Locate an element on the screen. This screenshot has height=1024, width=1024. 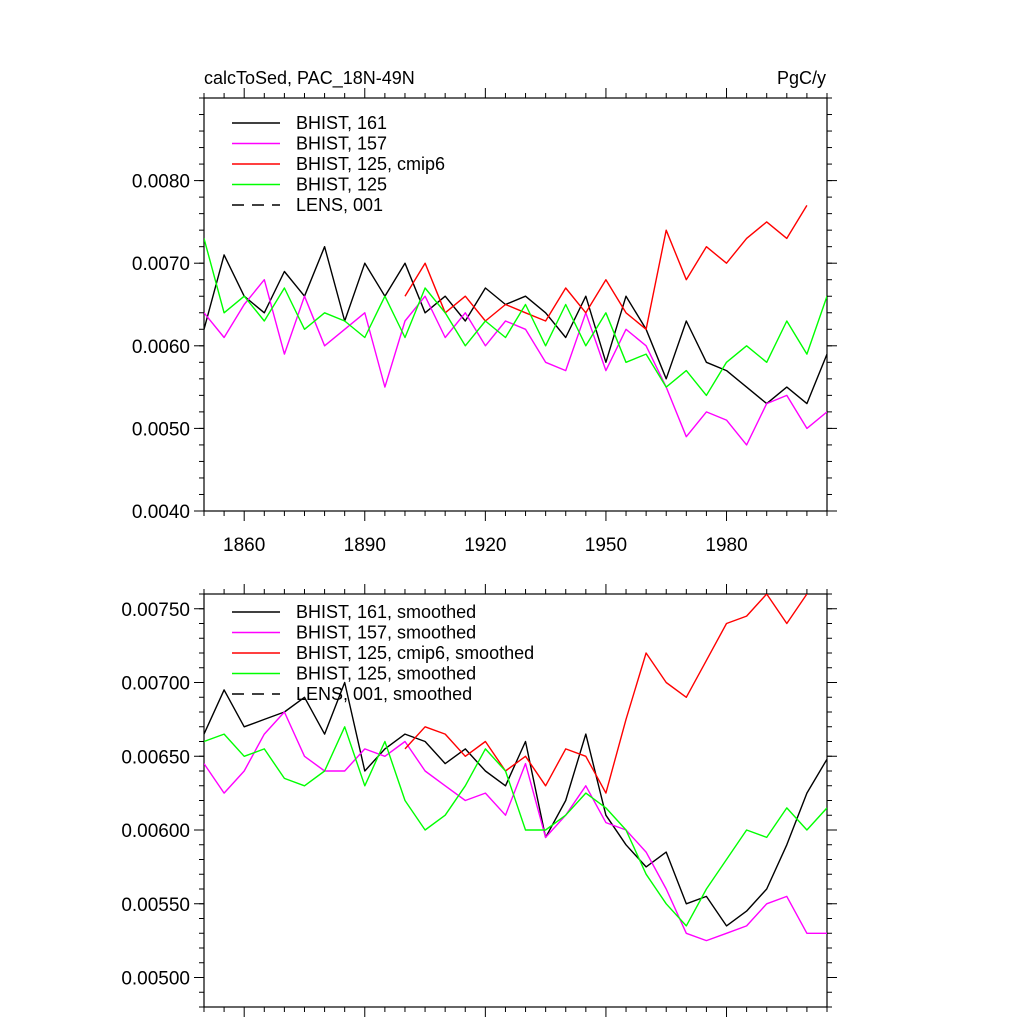
x-tick-label: 1950 is located at coordinates (606, 545).